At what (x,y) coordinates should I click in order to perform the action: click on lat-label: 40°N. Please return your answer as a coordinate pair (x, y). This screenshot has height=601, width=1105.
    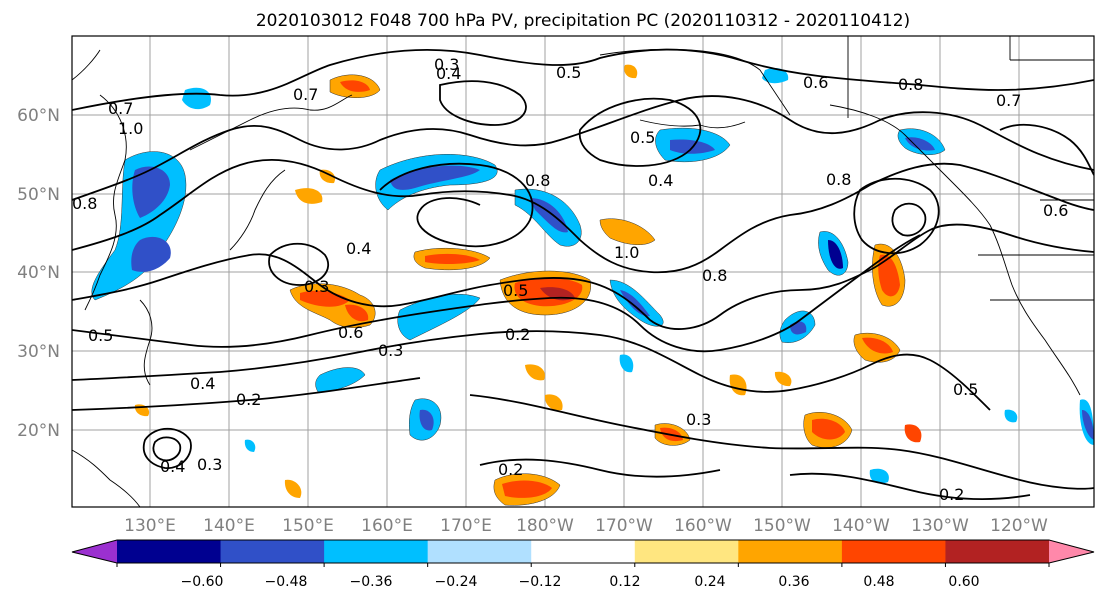
    Looking at the image, I should click on (38, 273).